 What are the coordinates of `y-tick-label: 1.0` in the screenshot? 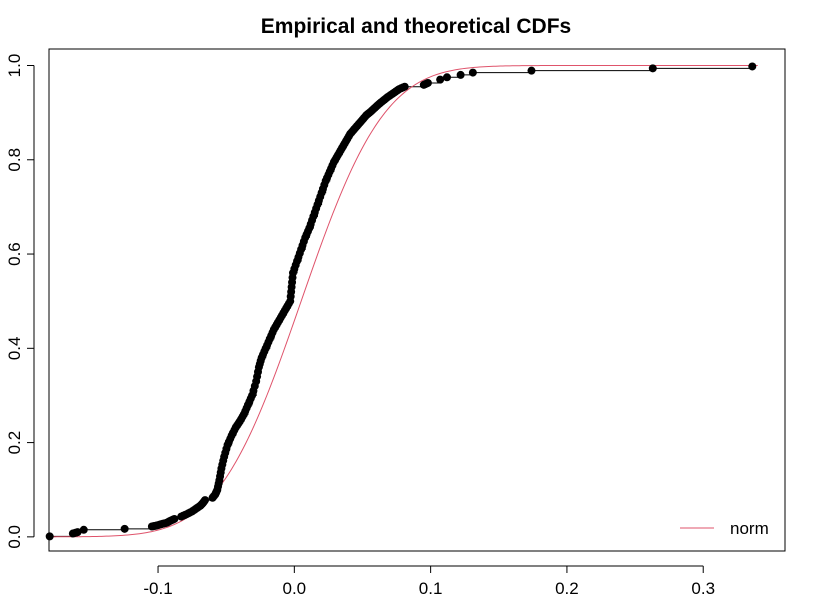 It's located at (14, 66).